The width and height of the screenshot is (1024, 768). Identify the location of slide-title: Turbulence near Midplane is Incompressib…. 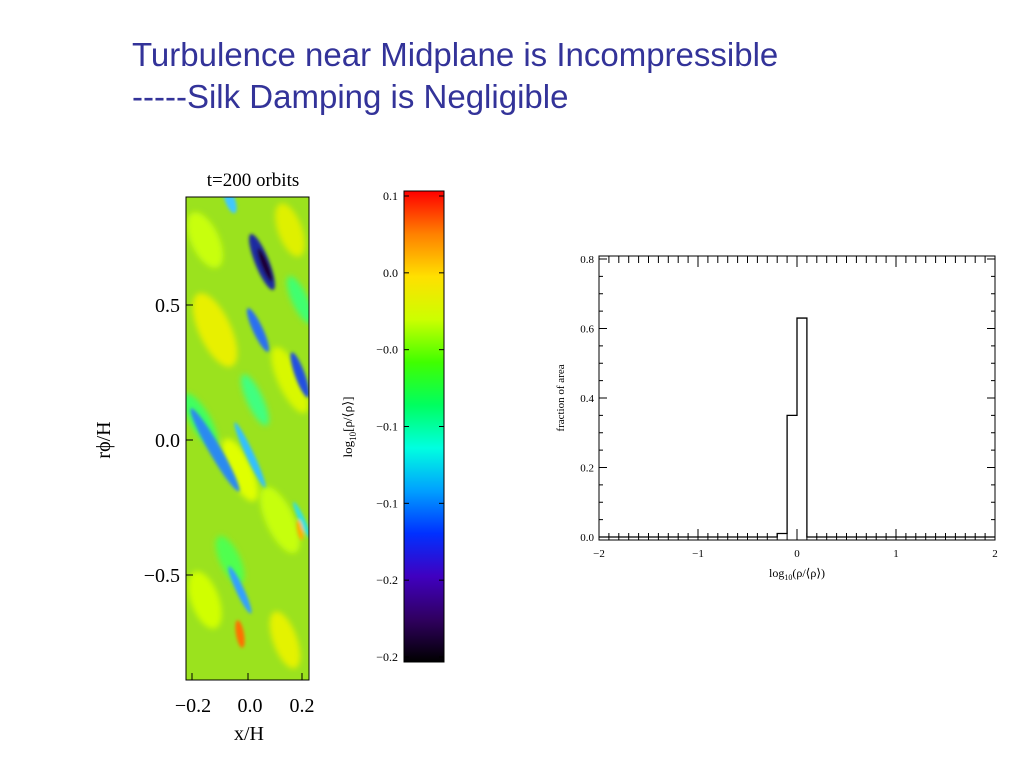
(562, 76).